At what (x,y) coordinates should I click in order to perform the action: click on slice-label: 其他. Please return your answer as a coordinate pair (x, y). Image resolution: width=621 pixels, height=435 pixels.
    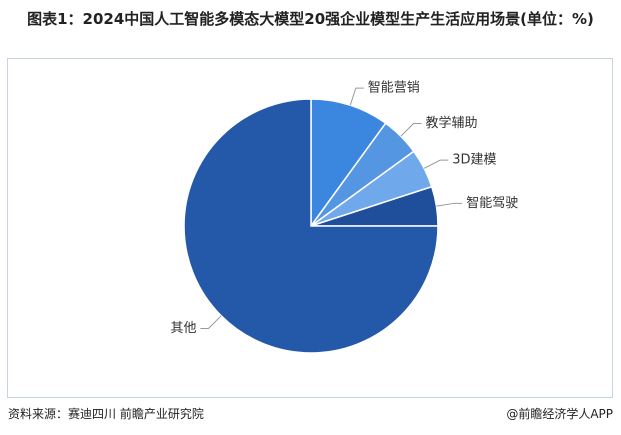
    Looking at the image, I should click on (183, 328).